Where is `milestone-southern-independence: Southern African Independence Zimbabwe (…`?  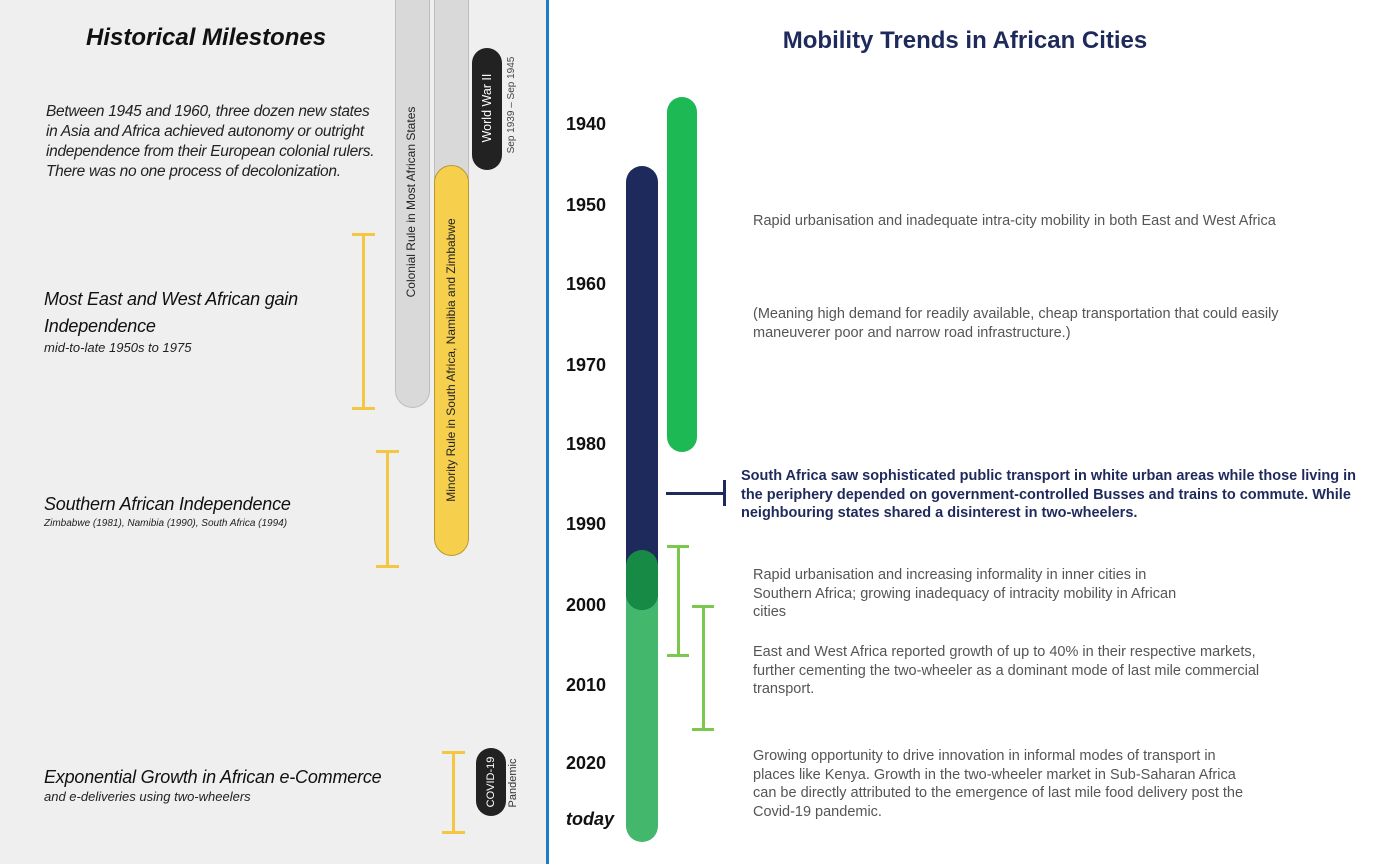 milestone-southern-independence: Southern African Independence Zimbabwe (… is located at coordinates (209, 510).